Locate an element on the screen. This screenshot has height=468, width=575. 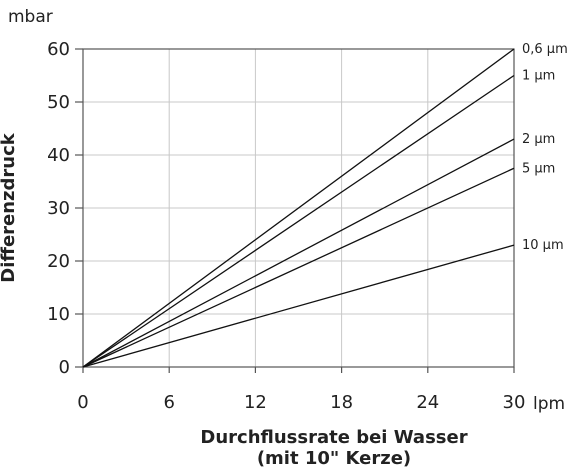
x-tick-label: 30 is located at coordinates (514, 402).